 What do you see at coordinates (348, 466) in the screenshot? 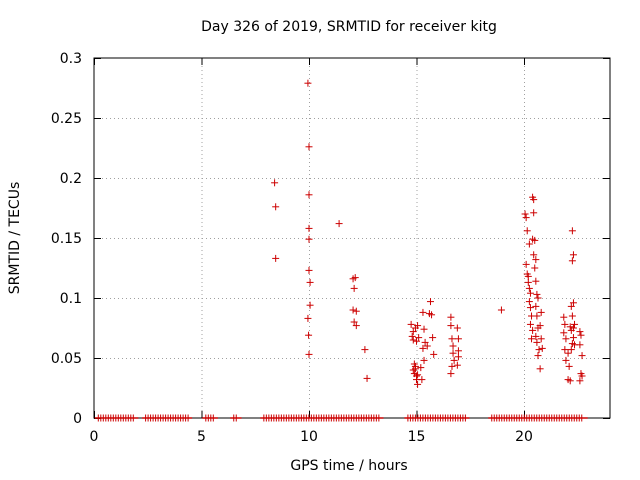
I see `x-axis-label: GPS time / hours` at bounding box center [348, 466].